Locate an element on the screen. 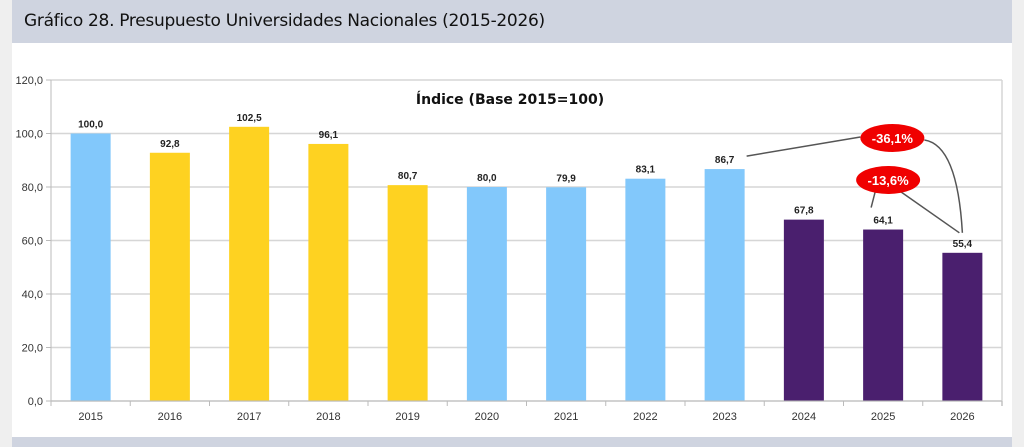  value-label: 100,0 is located at coordinates (90, 125).